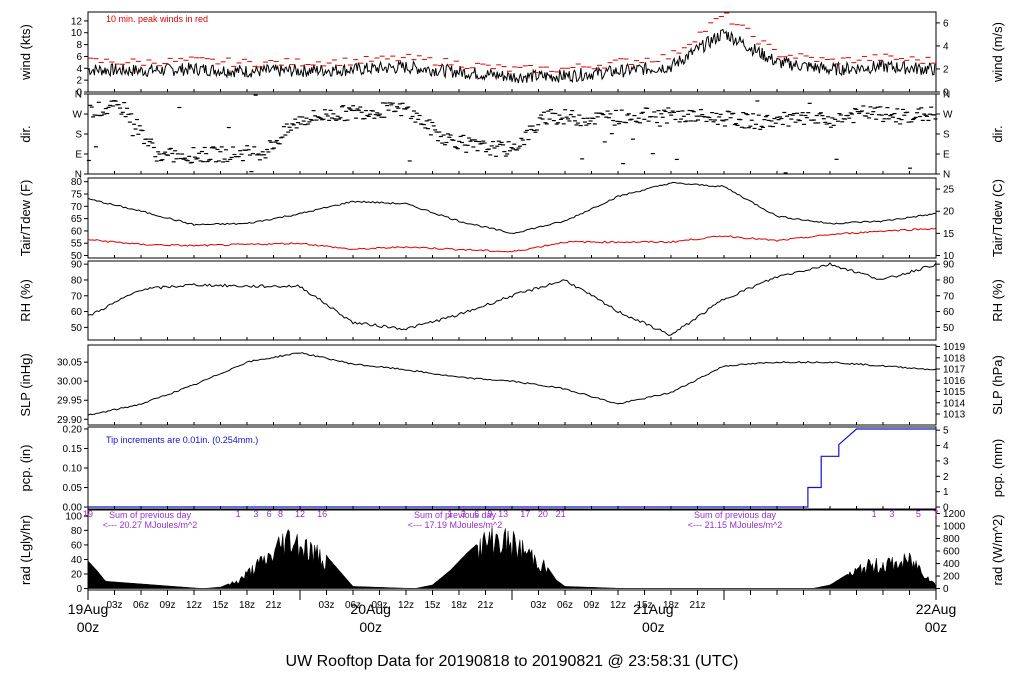 The image size is (1024, 700). Describe the element at coordinates (503, 514) in the screenshot. I see `rad-hour-label: 13` at that location.